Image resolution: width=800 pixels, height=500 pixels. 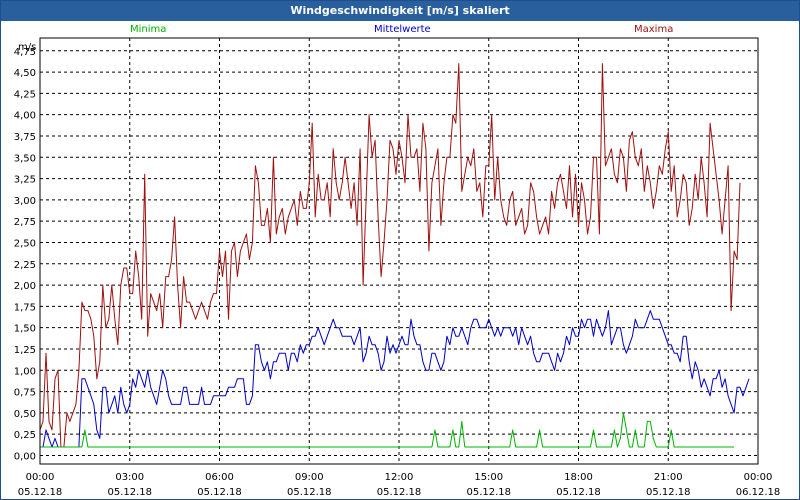 What do you see at coordinates (219, 477) in the screenshot?
I see `x-tick-time: 06:00` at bounding box center [219, 477].